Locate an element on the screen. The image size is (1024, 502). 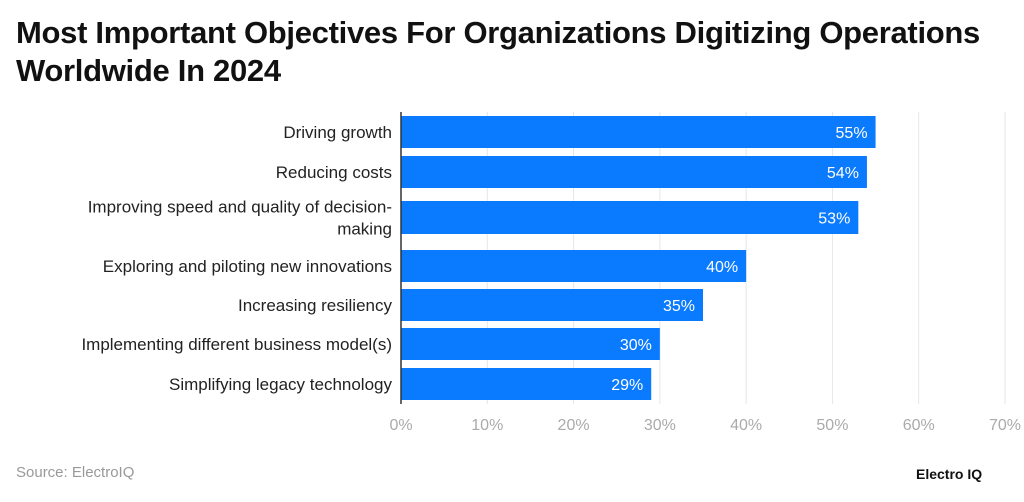
data-label: 29% is located at coordinates (627, 385).